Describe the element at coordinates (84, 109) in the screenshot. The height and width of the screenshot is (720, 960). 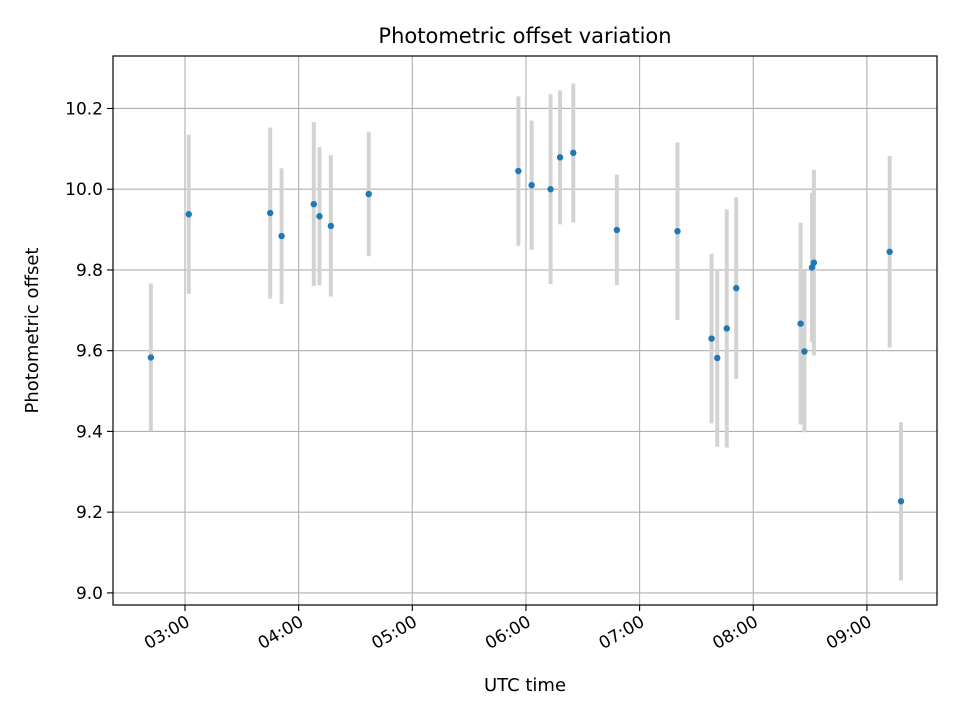
I see `y-tick-label: 10.2` at that location.